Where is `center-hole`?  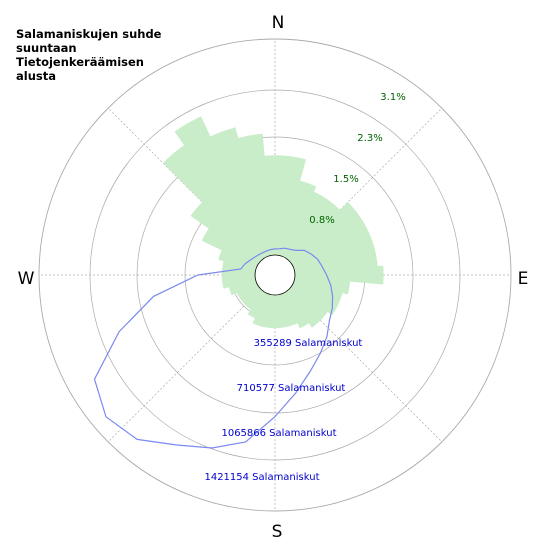
center-hole is located at coordinates (275, 275).